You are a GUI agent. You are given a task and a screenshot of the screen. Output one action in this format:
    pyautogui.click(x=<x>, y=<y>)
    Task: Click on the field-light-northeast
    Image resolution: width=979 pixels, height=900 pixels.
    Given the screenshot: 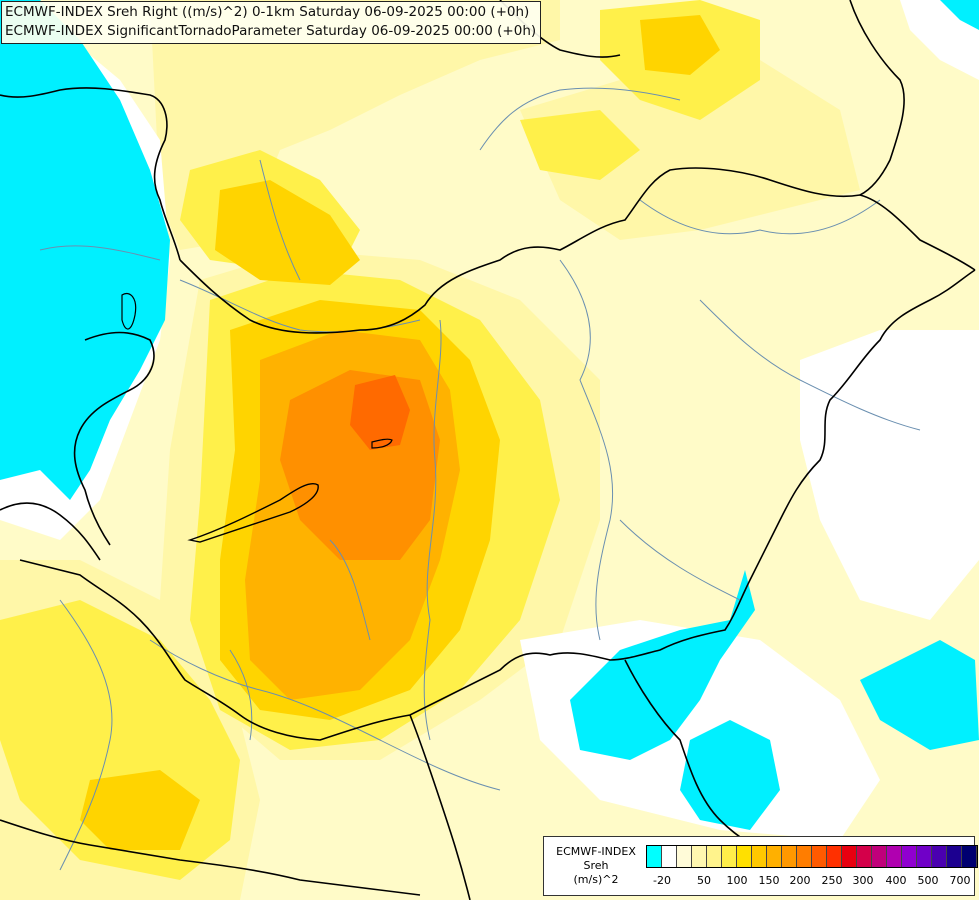 What is the action you would take?
    pyautogui.click(x=690, y=150)
    